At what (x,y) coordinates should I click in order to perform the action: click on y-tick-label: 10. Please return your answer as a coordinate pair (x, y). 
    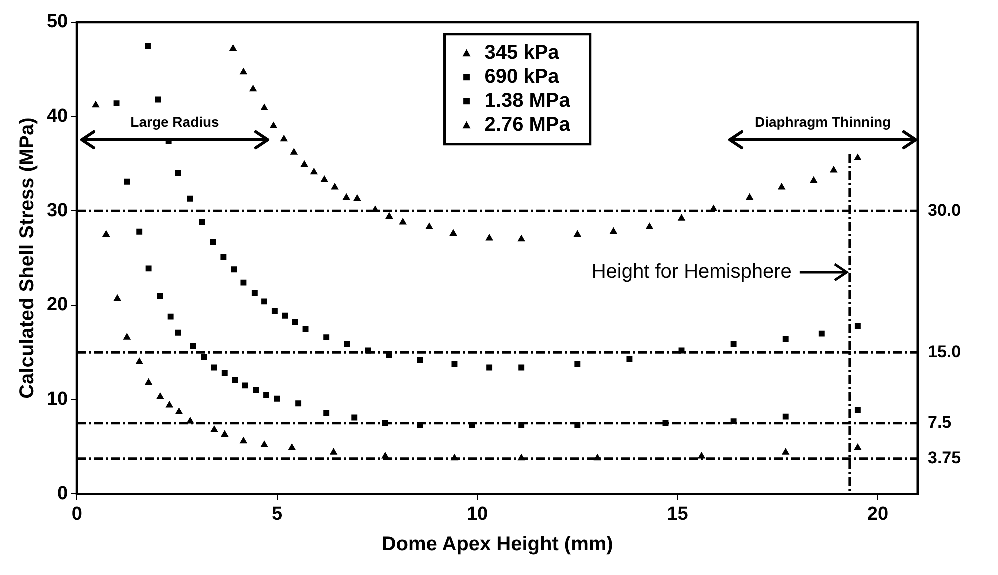
    Looking at the image, I should click on (57, 399).